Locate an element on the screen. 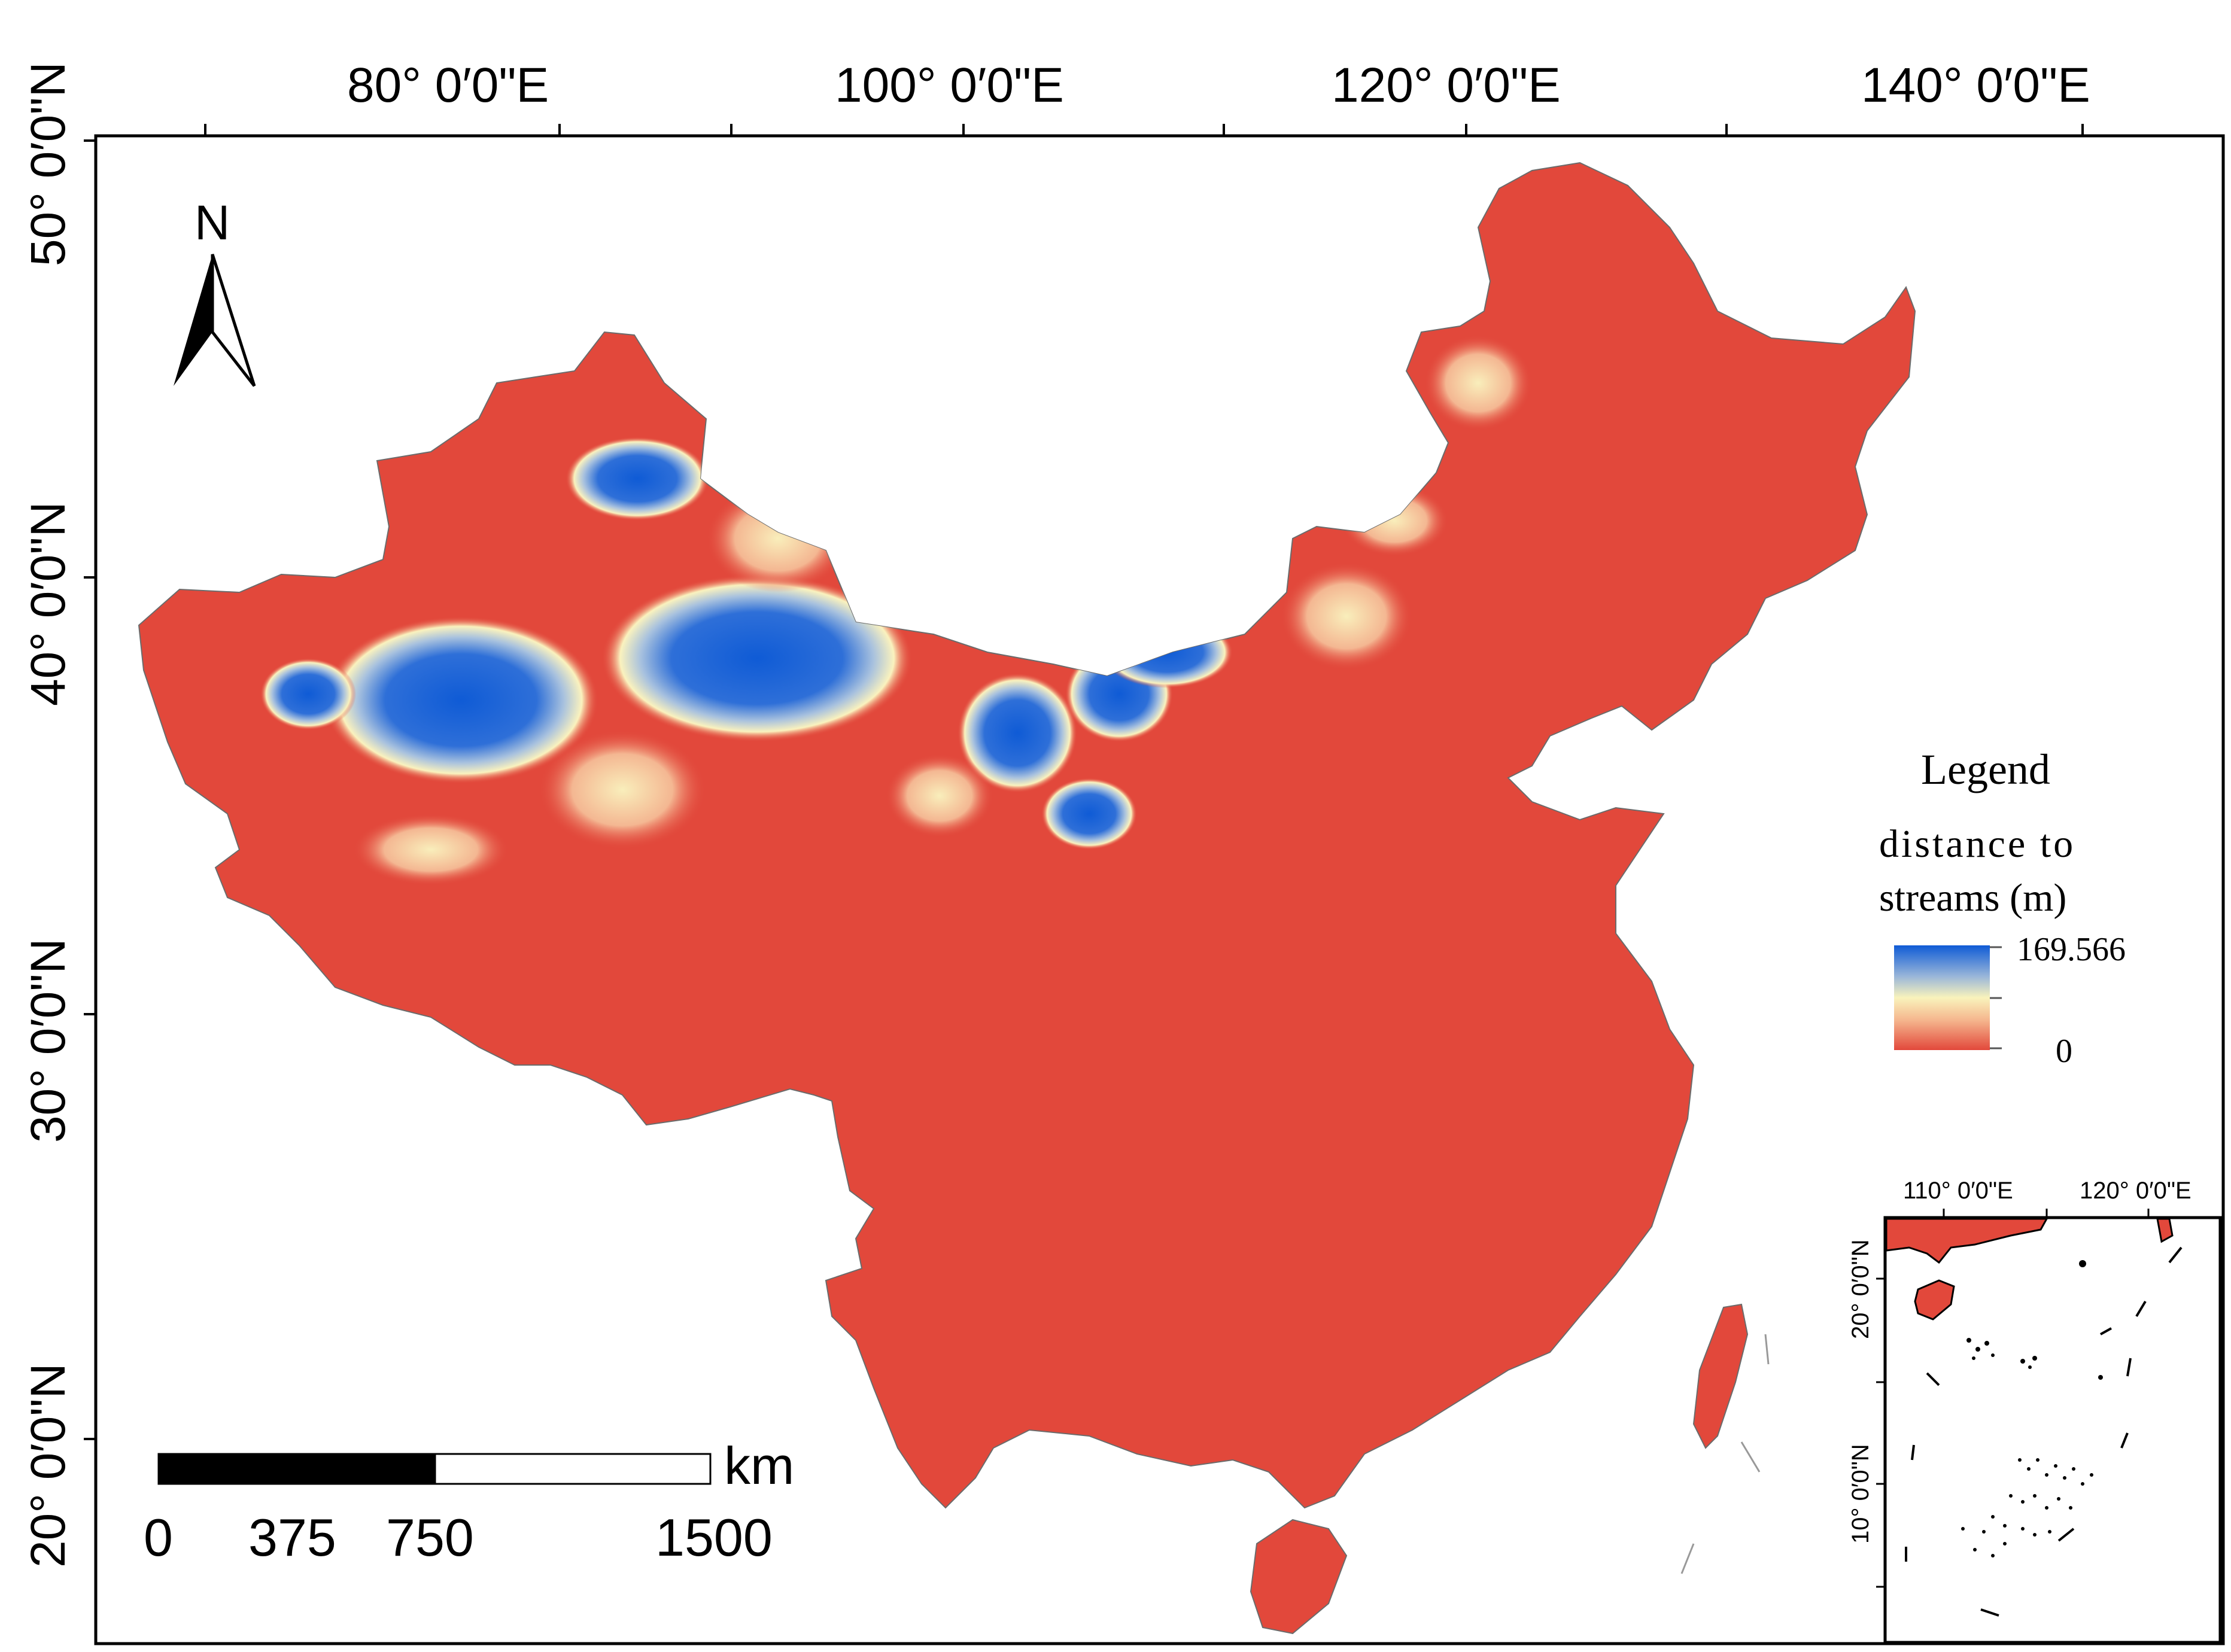  inset-latitude-label-20: 20° 0′0"N is located at coordinates (1860, 1289).